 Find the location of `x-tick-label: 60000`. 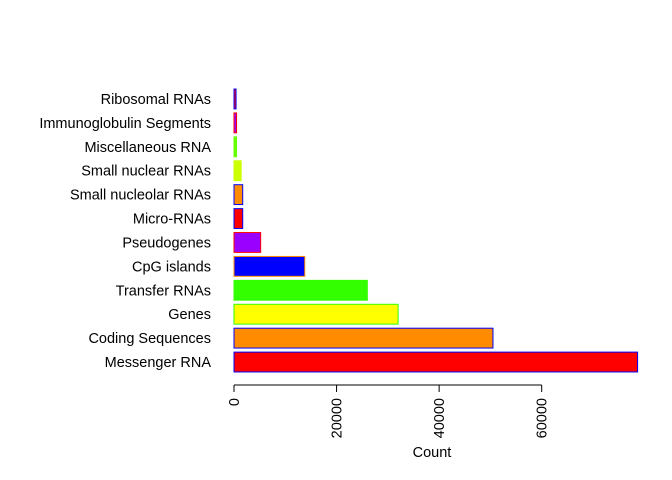

x-tick-label: 60000 is located at coordinates (543, 418).